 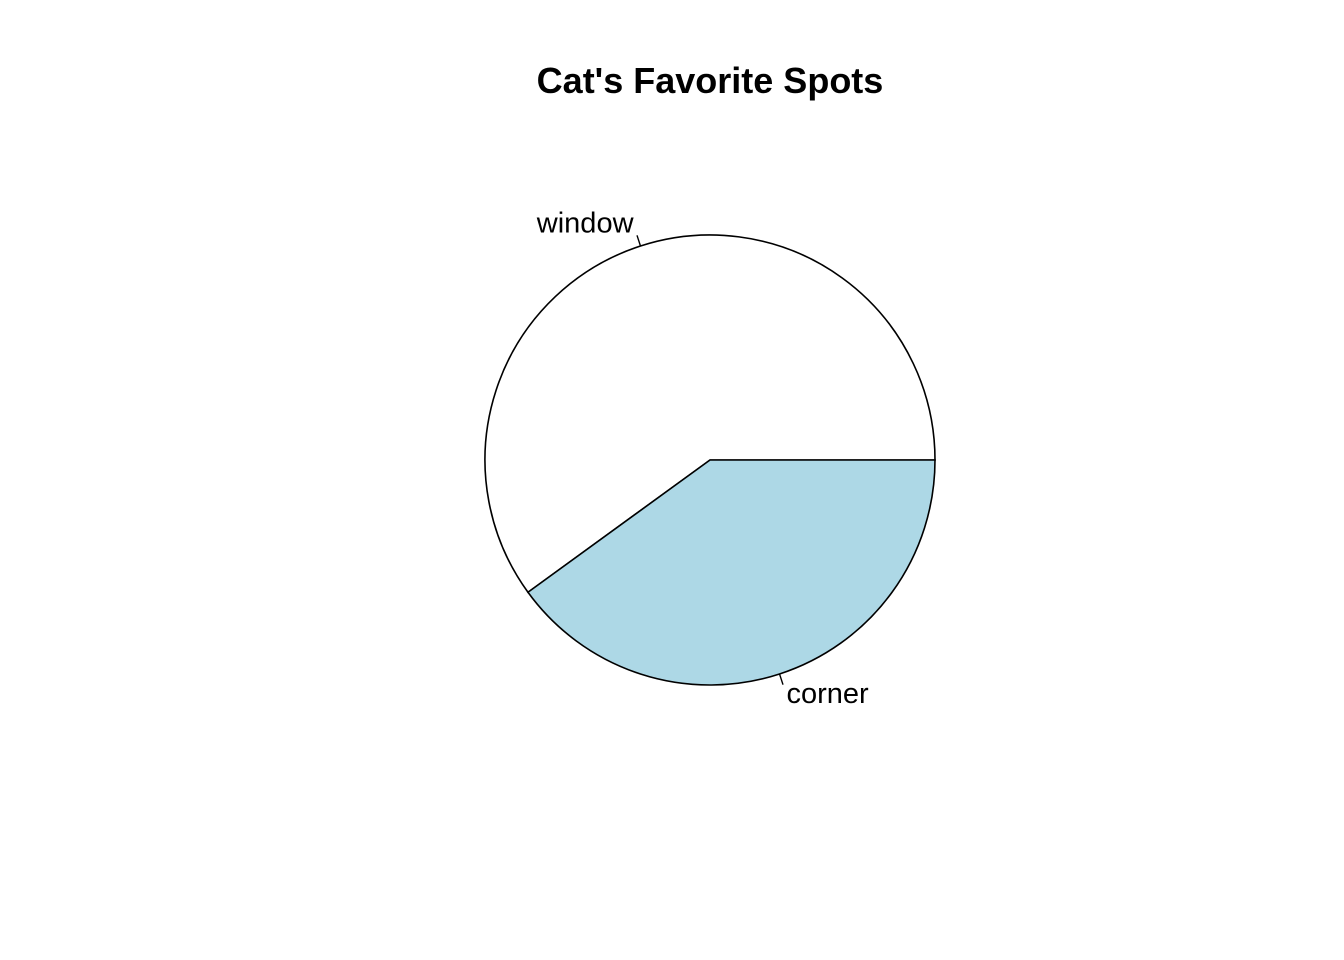 I want to click on label-tick-corner, so click(x=781, y=679).